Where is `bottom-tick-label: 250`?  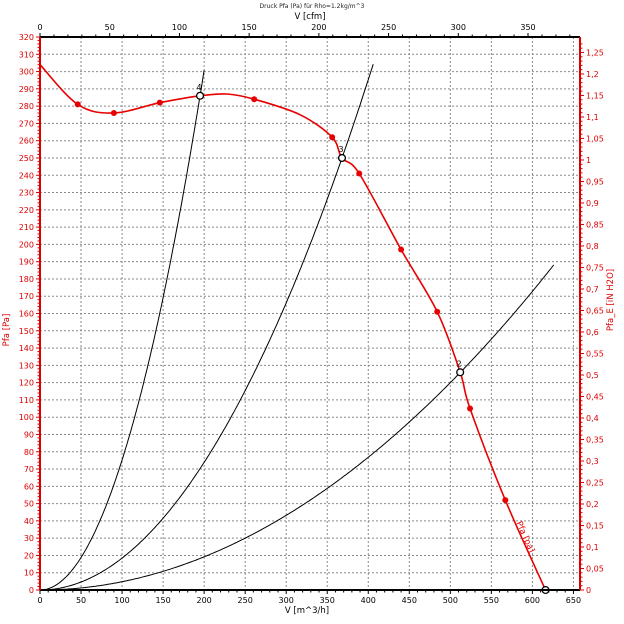 bottom-tick-label: 250 is located at coordinates (245, 600).